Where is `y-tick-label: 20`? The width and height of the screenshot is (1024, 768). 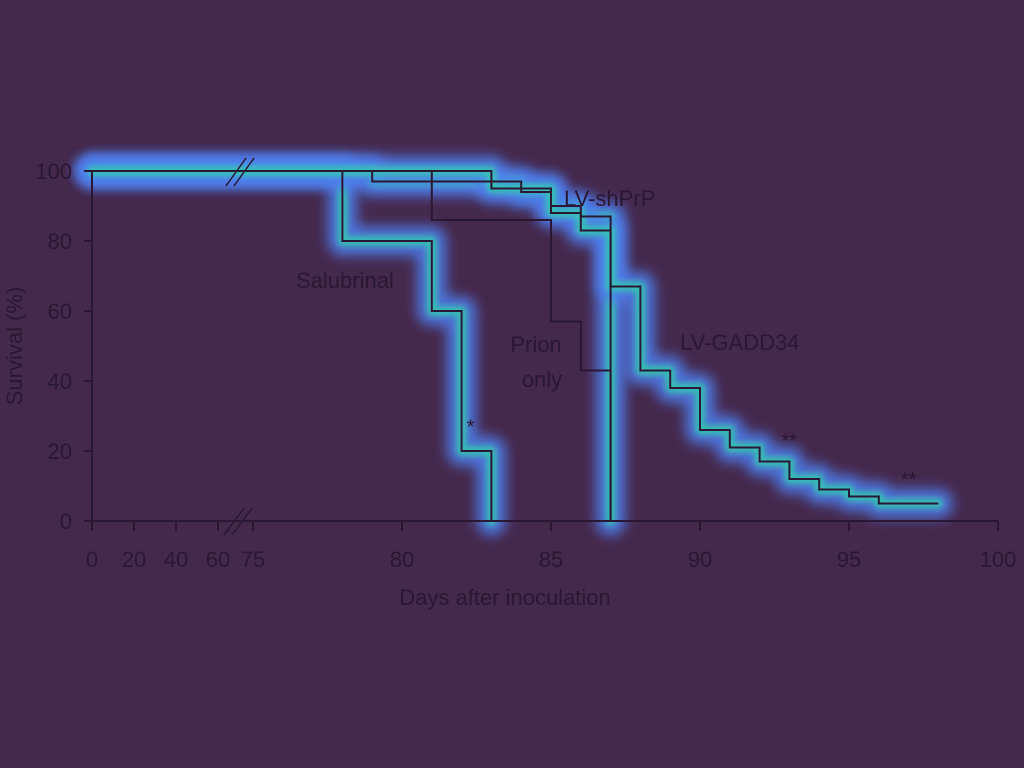 y-tick-label: 20 is located at coordinates (60, 451).